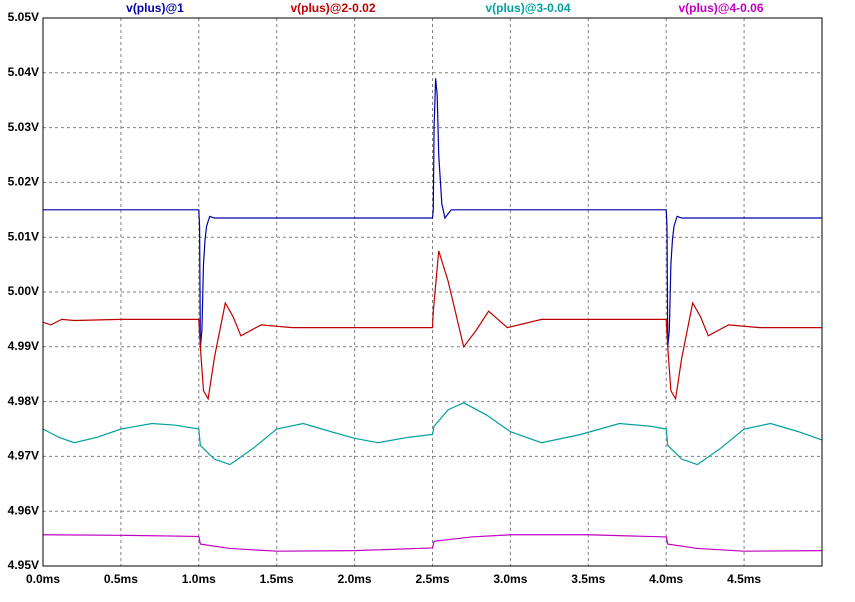  What do you see at coordinates (199, 579) in the screenshot?
I see `x-tick-label: 1.0ms` at bounding box center [199, 579].